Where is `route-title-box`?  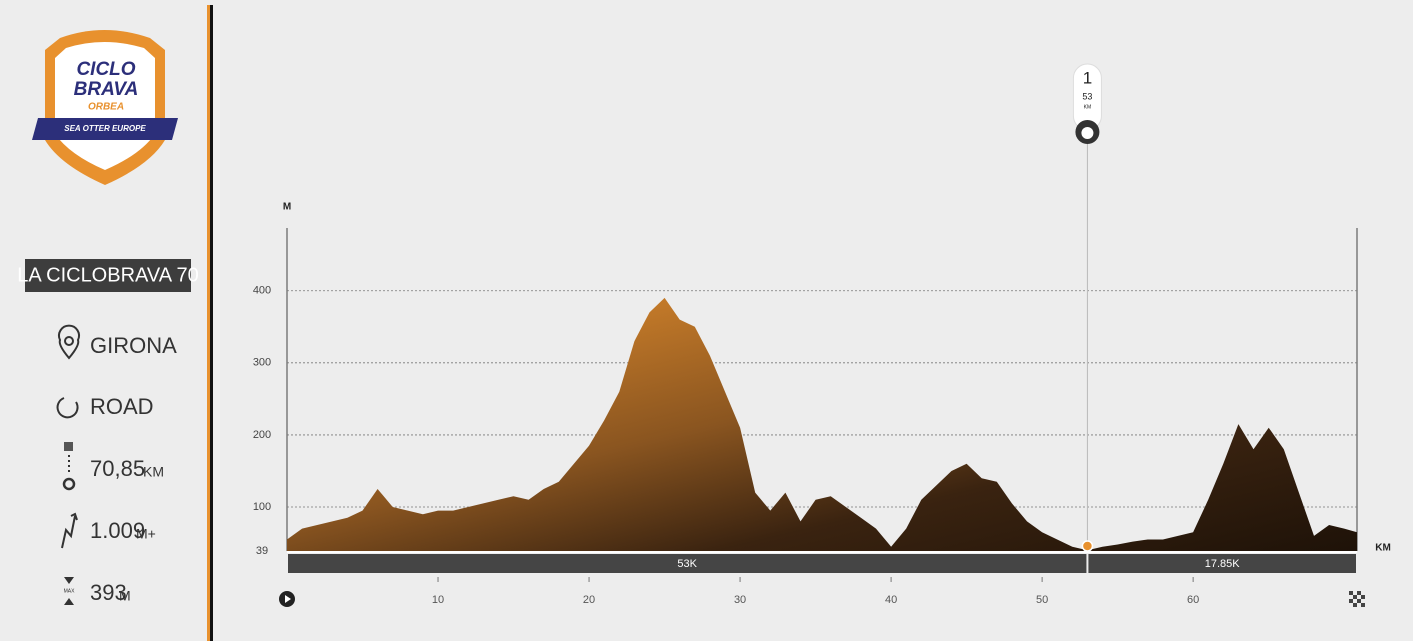
route-title-box is located at coordinates (108, 275).